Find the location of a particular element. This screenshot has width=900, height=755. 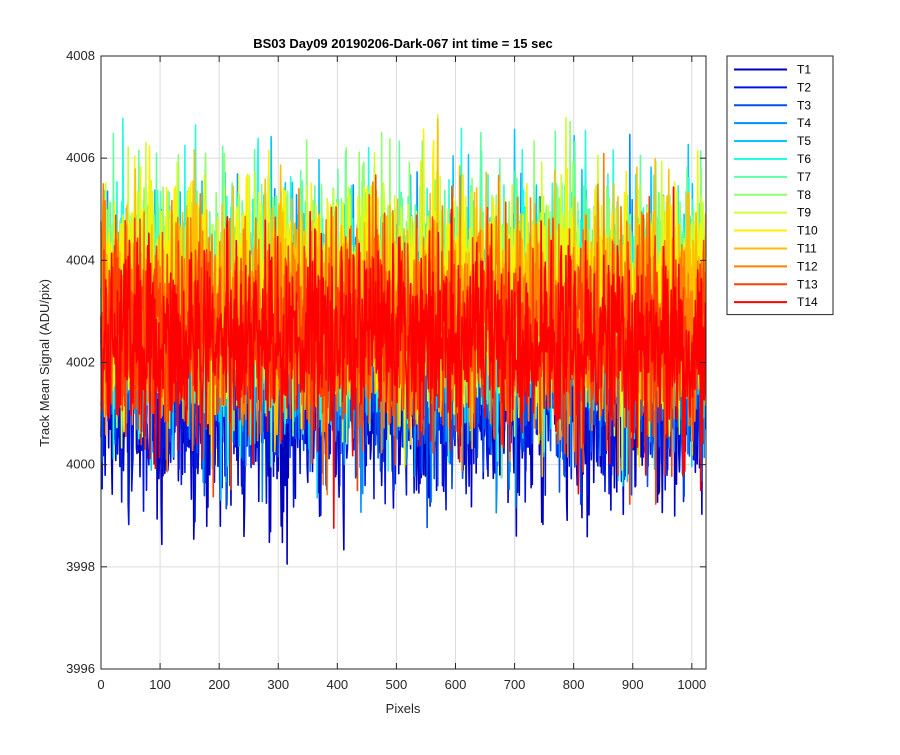

legend: T1 T2 T3 T4 T5 T6 T7 T8 T9 T10 T11 T12 T13 T14 is located at coordinates (780, 185).